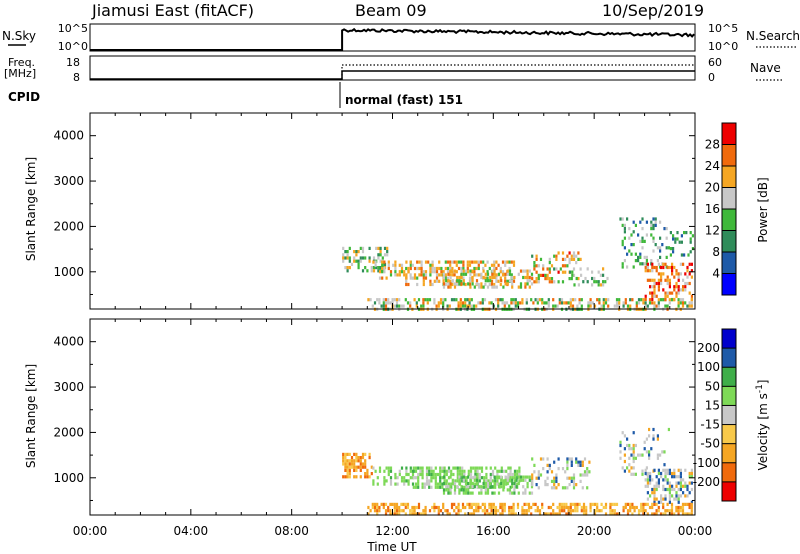  Describe the element at coordinates (712, 405) in the screenshot. I see `colorbar-tick-label: 15` at that location.